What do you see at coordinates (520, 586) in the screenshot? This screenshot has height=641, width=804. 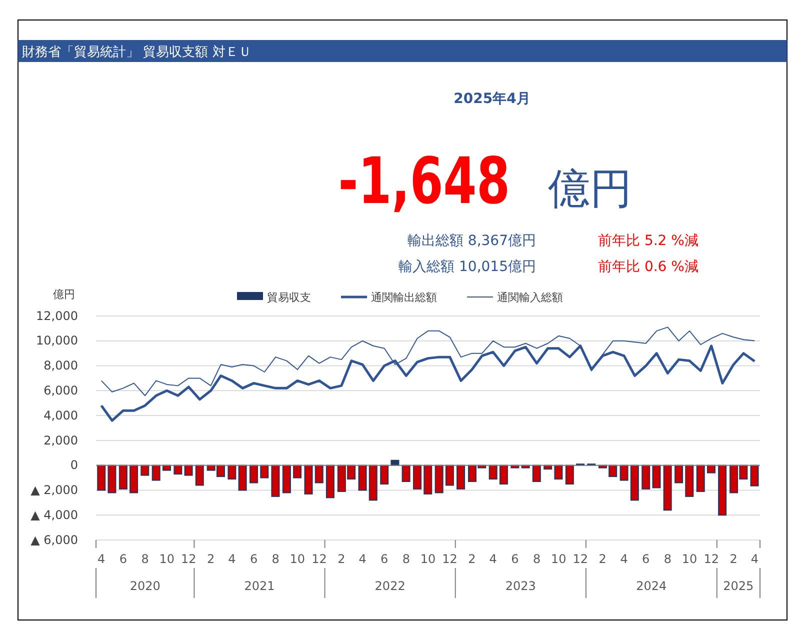 I see `text: 2023` at bounding box center [520, 586].